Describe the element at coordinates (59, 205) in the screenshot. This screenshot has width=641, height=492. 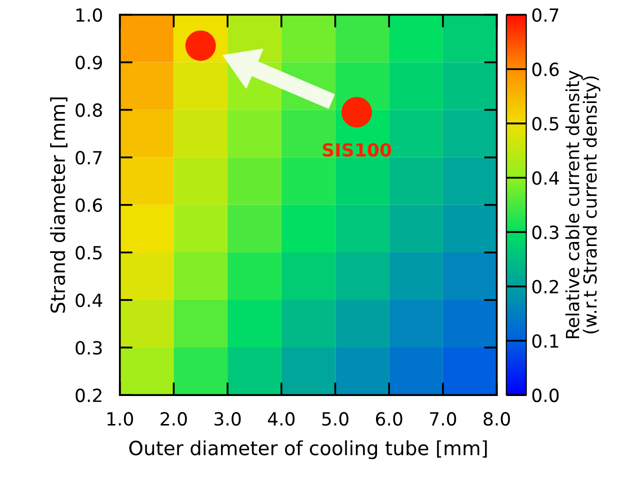
I see `y-axis-title: Strand diameter [mm]` at that location.